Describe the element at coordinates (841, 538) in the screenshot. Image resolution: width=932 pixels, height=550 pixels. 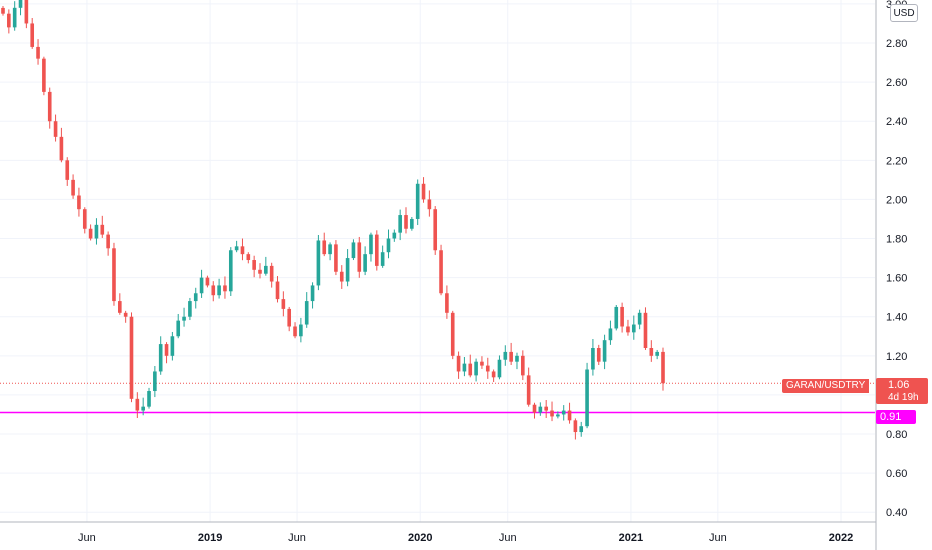
I see `time-tick-label: 2022` at that location.